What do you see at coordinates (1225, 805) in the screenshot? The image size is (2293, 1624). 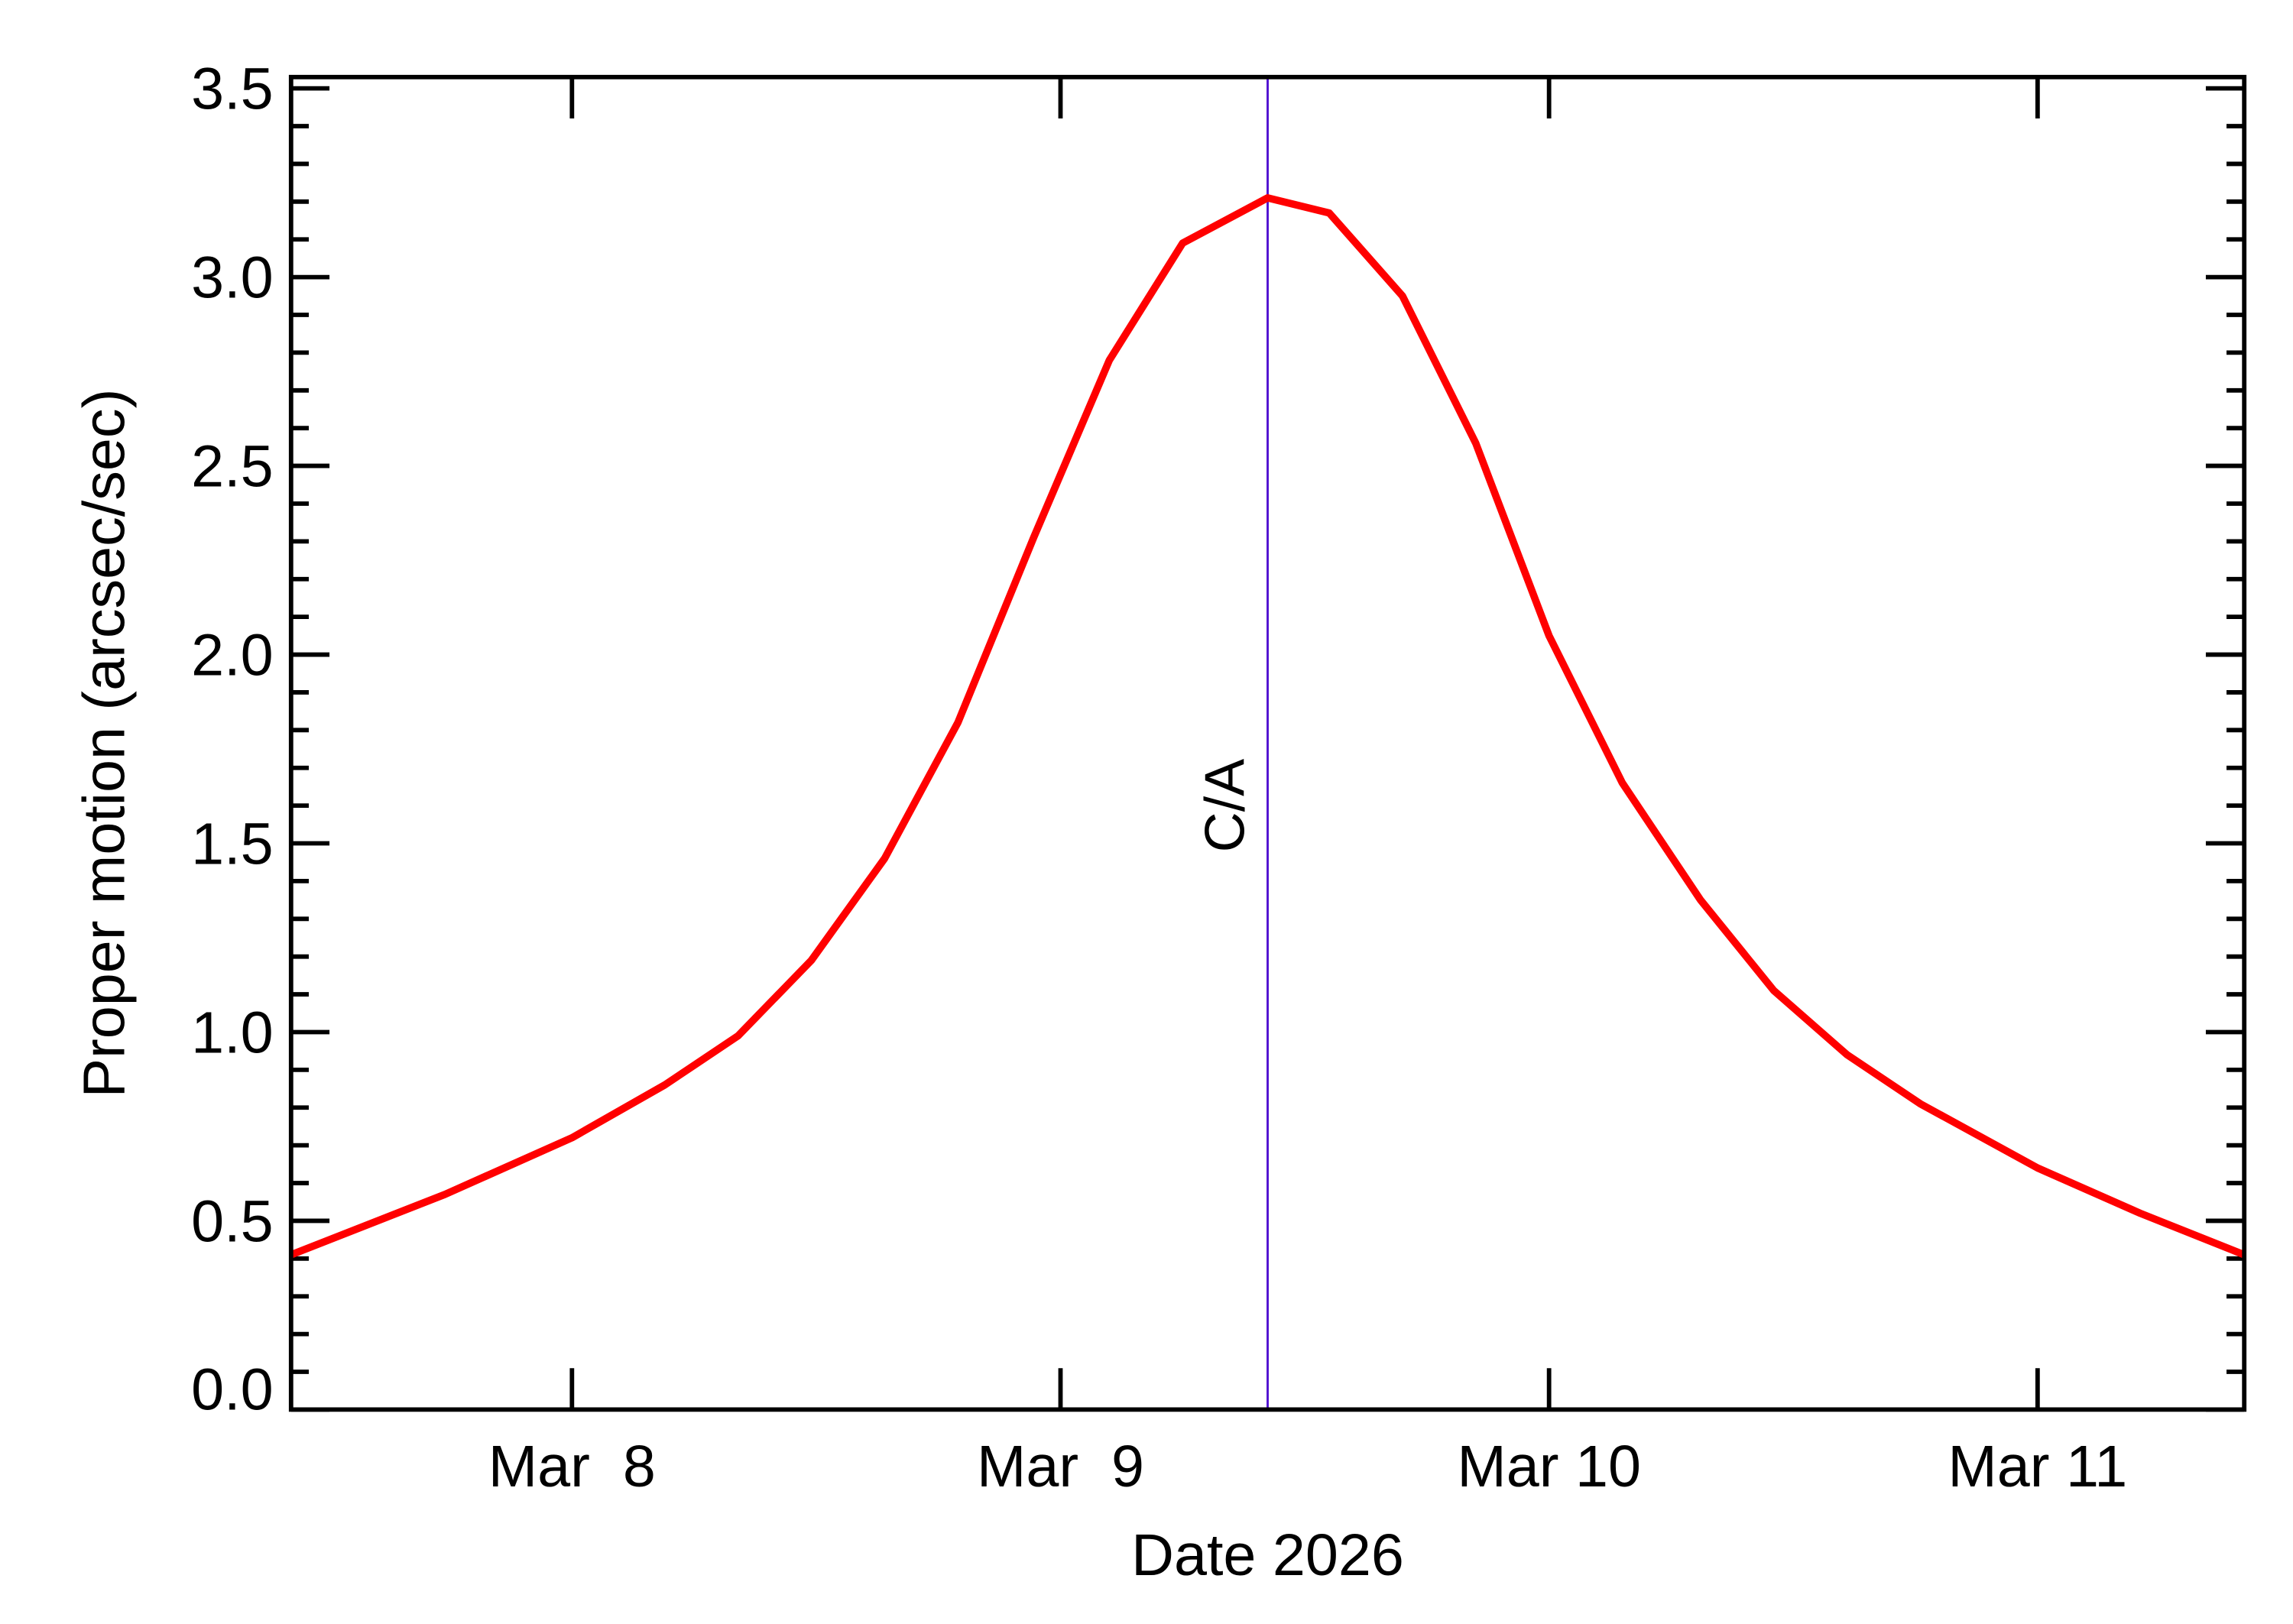 I see `closest-approach-label: C/A` at bounding box center [1225, 805].